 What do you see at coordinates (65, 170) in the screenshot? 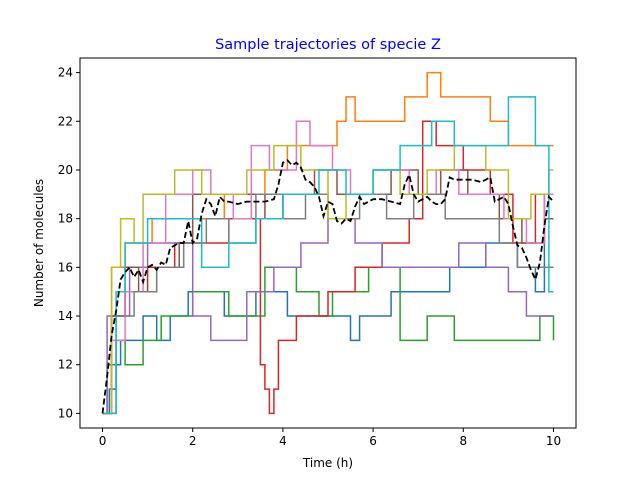
I see `y-tick-label: 20` at bounding box center [65, 170].